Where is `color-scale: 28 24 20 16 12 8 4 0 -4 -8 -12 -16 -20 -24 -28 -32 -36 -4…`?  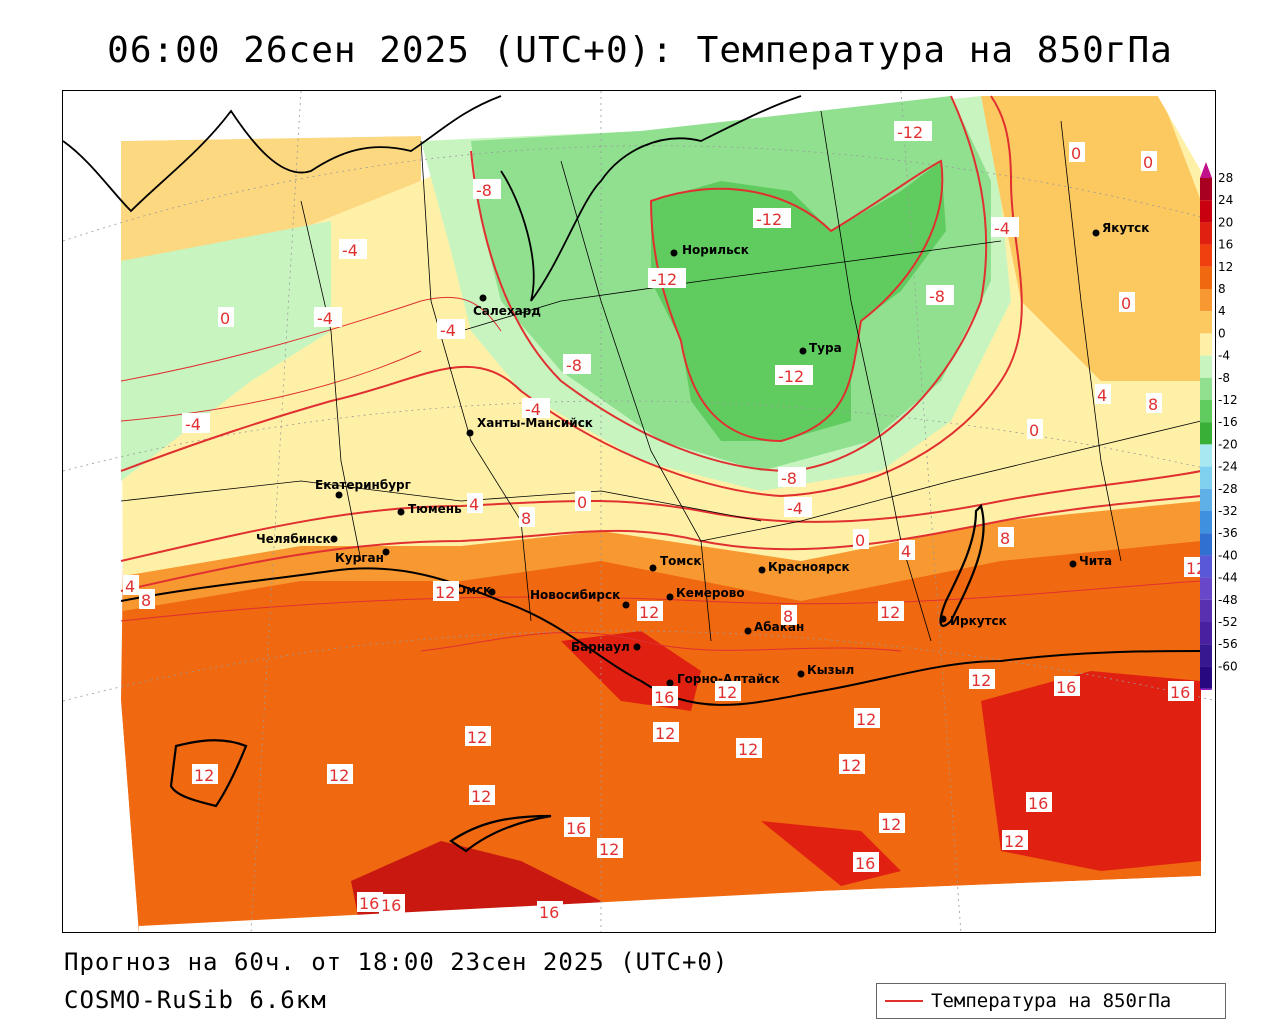 color-scale: 28 24 20 16 12 8 4 0 -4 -8 -12 -16 -20 -24 -28 -32 -36 -4… is located at coordinates (1238, 432).